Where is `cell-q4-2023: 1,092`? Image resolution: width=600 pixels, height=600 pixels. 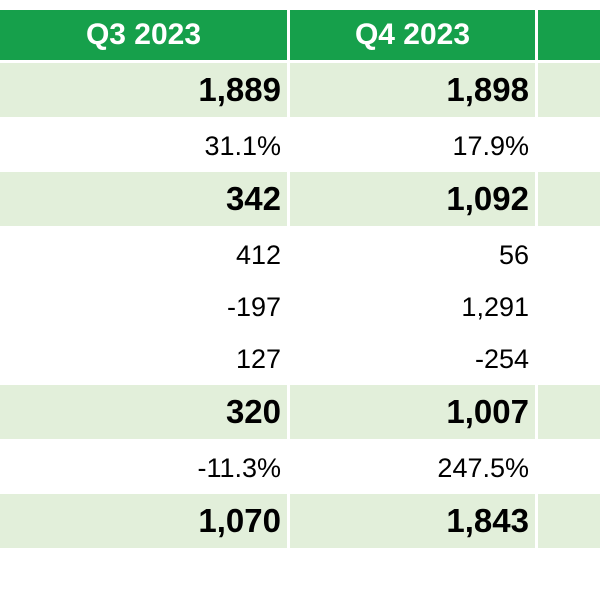 cell-q4-2023: 1,092 is located at coordinates (412, 199).